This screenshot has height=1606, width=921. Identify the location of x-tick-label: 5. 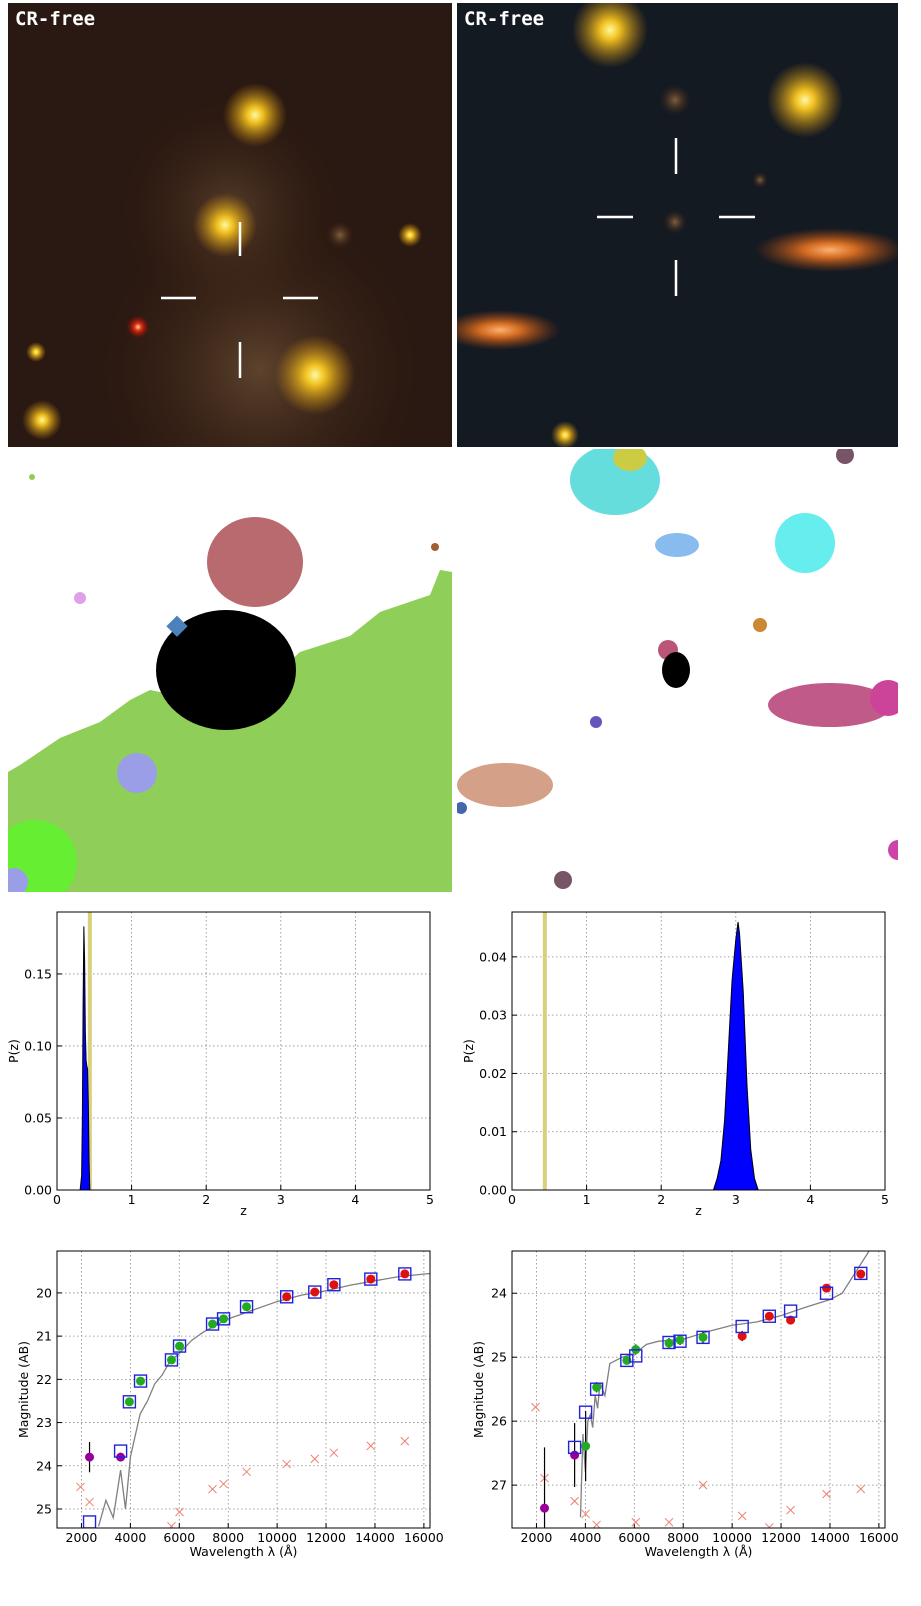
(430, 1199).